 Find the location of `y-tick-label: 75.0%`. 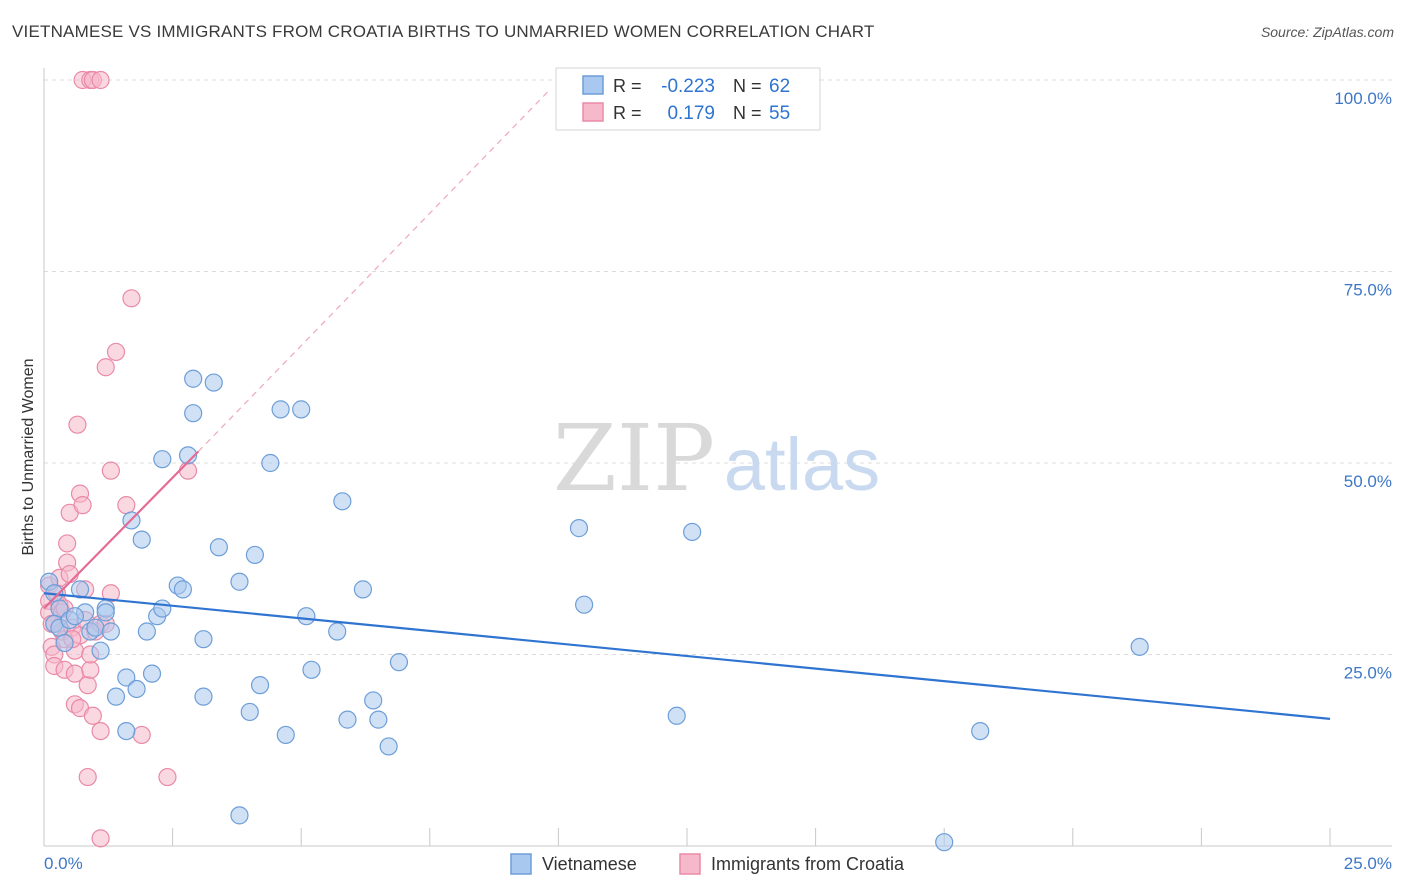

y-tick-label: 75.0% is located at coordinates (1368, 290).